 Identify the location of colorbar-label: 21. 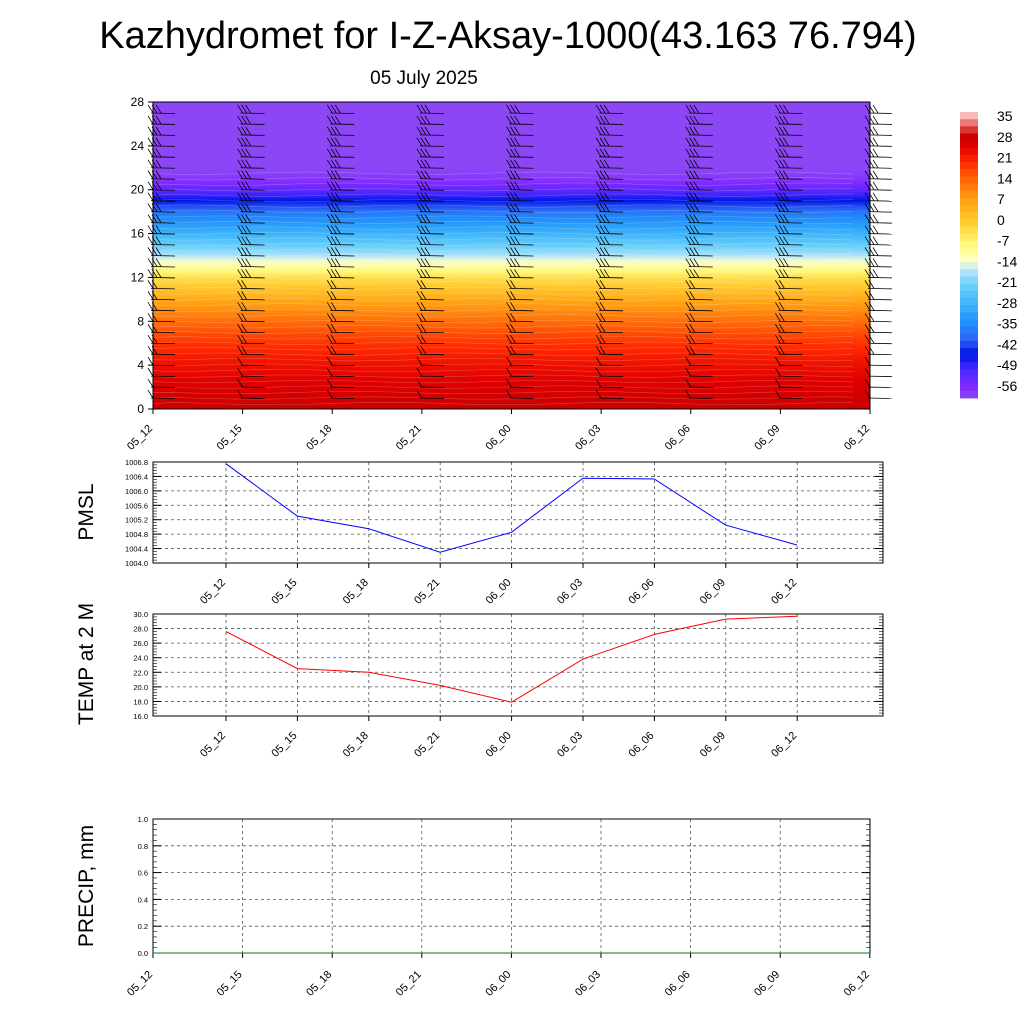
(1005, 158).